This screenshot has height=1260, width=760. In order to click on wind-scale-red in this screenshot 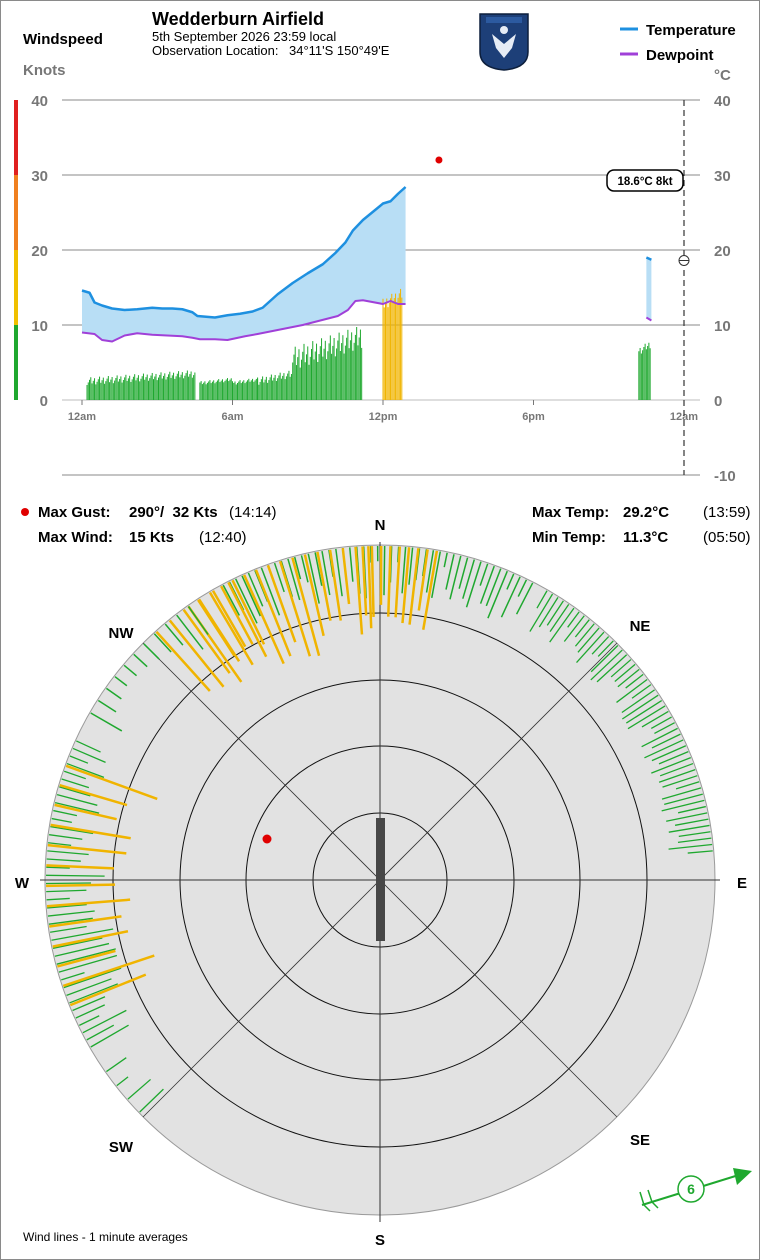, I will do `click(16, 137)`.